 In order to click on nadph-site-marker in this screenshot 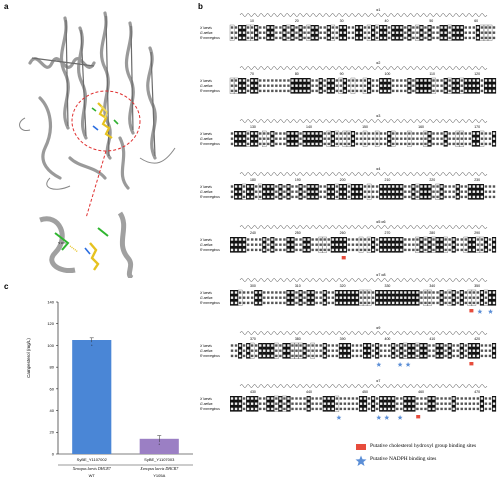, I will do `click(379, 364)`.